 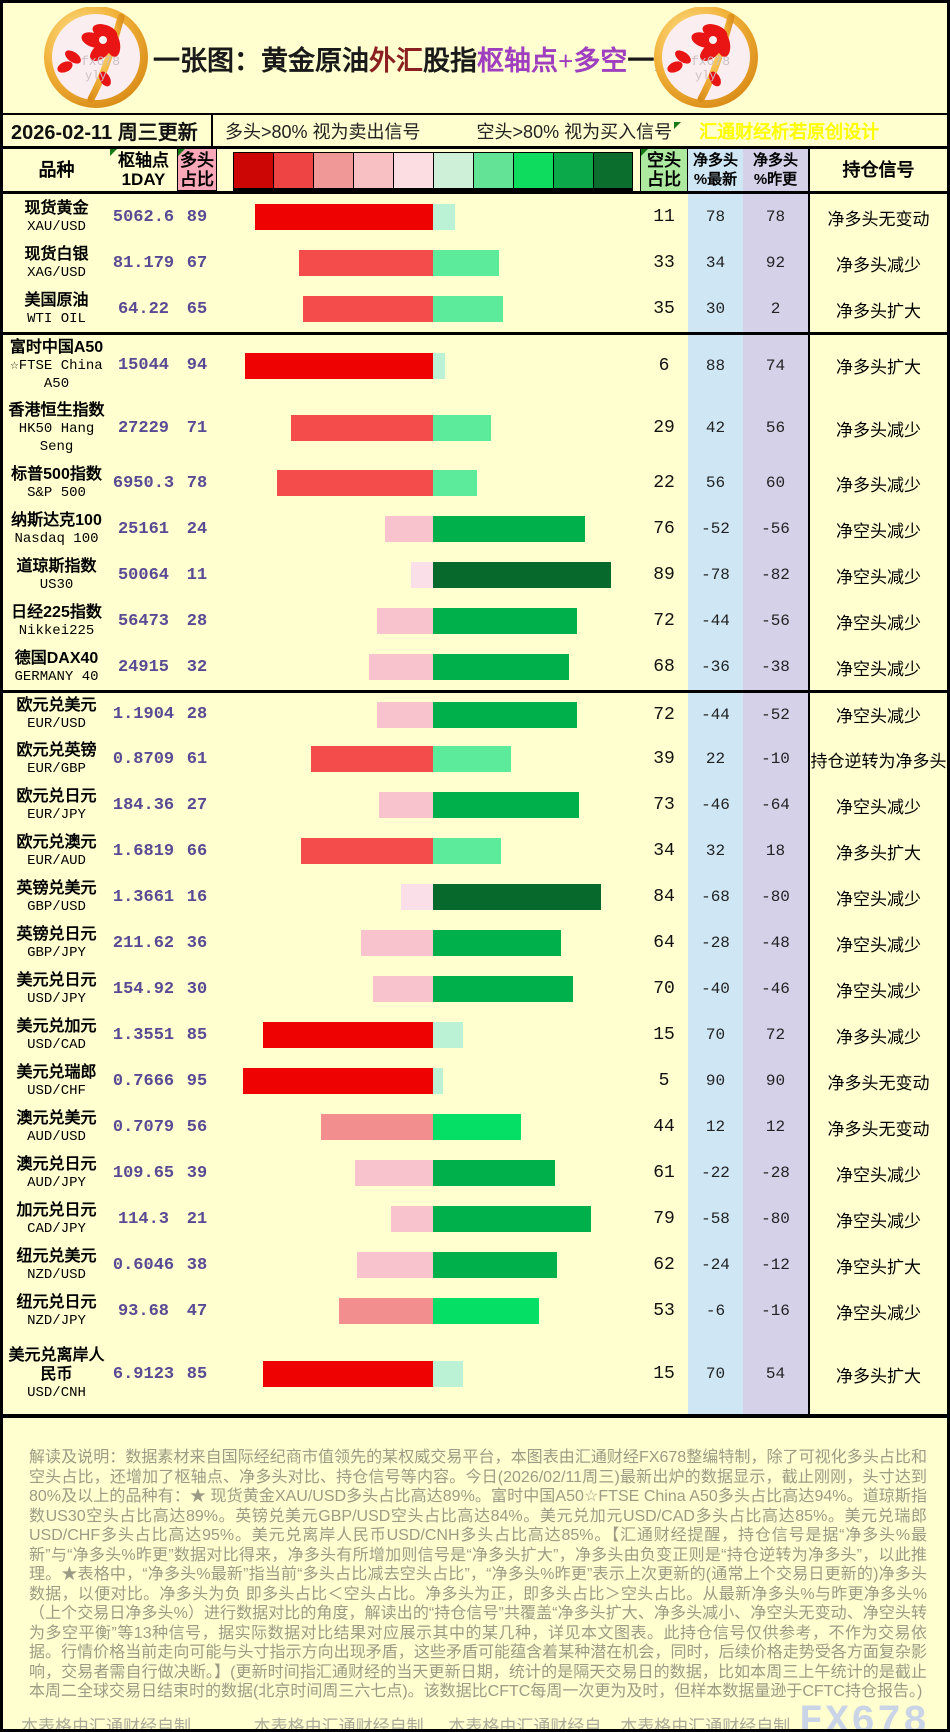 I want to click on net-latest-value: -44, so click(x=715, y=621).